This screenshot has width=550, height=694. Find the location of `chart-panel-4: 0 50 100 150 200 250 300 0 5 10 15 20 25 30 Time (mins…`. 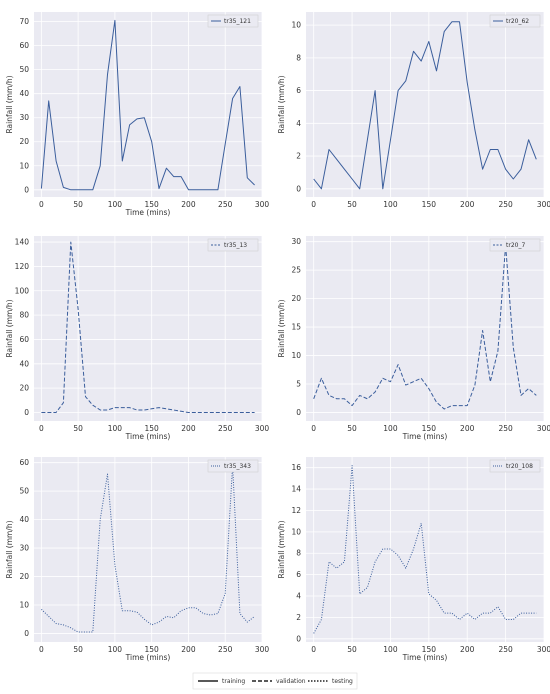

chart-panel-4: 0 50 100 150 200 250 300 0 5 10 15 20 25 30 Time (mins… is located at coordinates (413, 338).